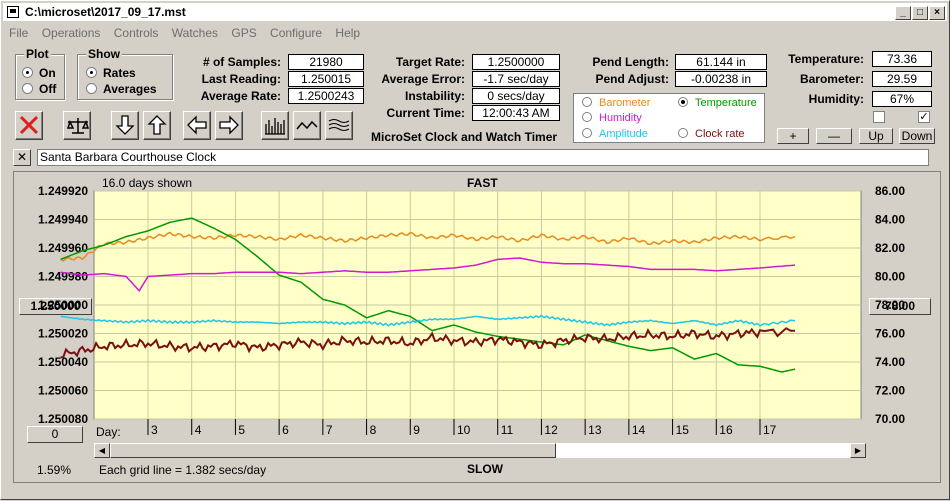  What do you see at coordinates (831, 79) in the screenshot?
I see `barometer-label: Barometer:` at bounding box center [831, 79].